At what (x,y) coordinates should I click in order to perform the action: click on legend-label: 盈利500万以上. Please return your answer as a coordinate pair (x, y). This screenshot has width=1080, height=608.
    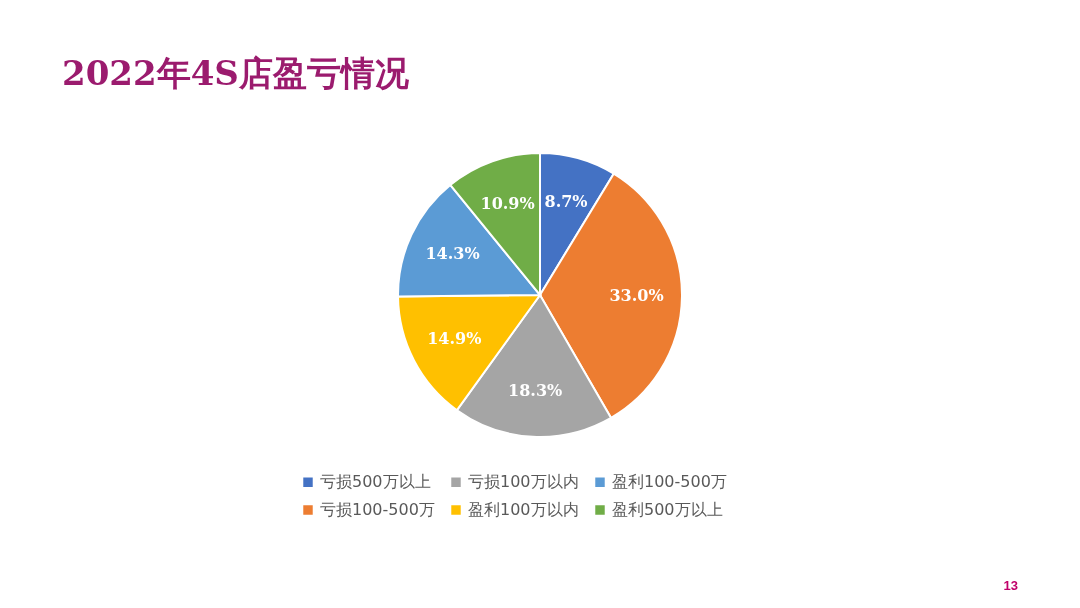
    Looking at the image, I should click on (667, 509).